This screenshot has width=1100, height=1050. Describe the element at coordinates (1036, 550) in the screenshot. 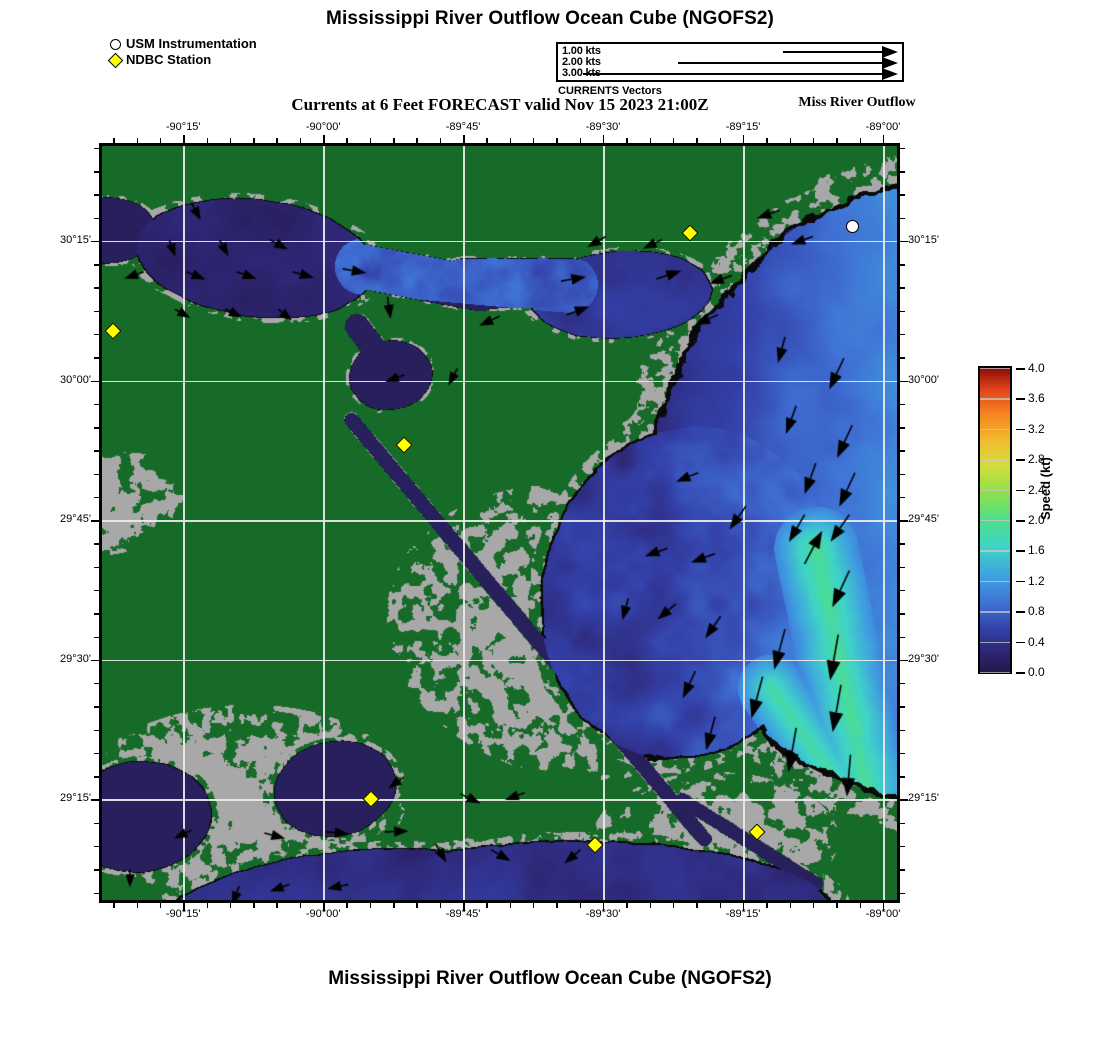

I see `colorbar-tick-label: 1.6` at that location.